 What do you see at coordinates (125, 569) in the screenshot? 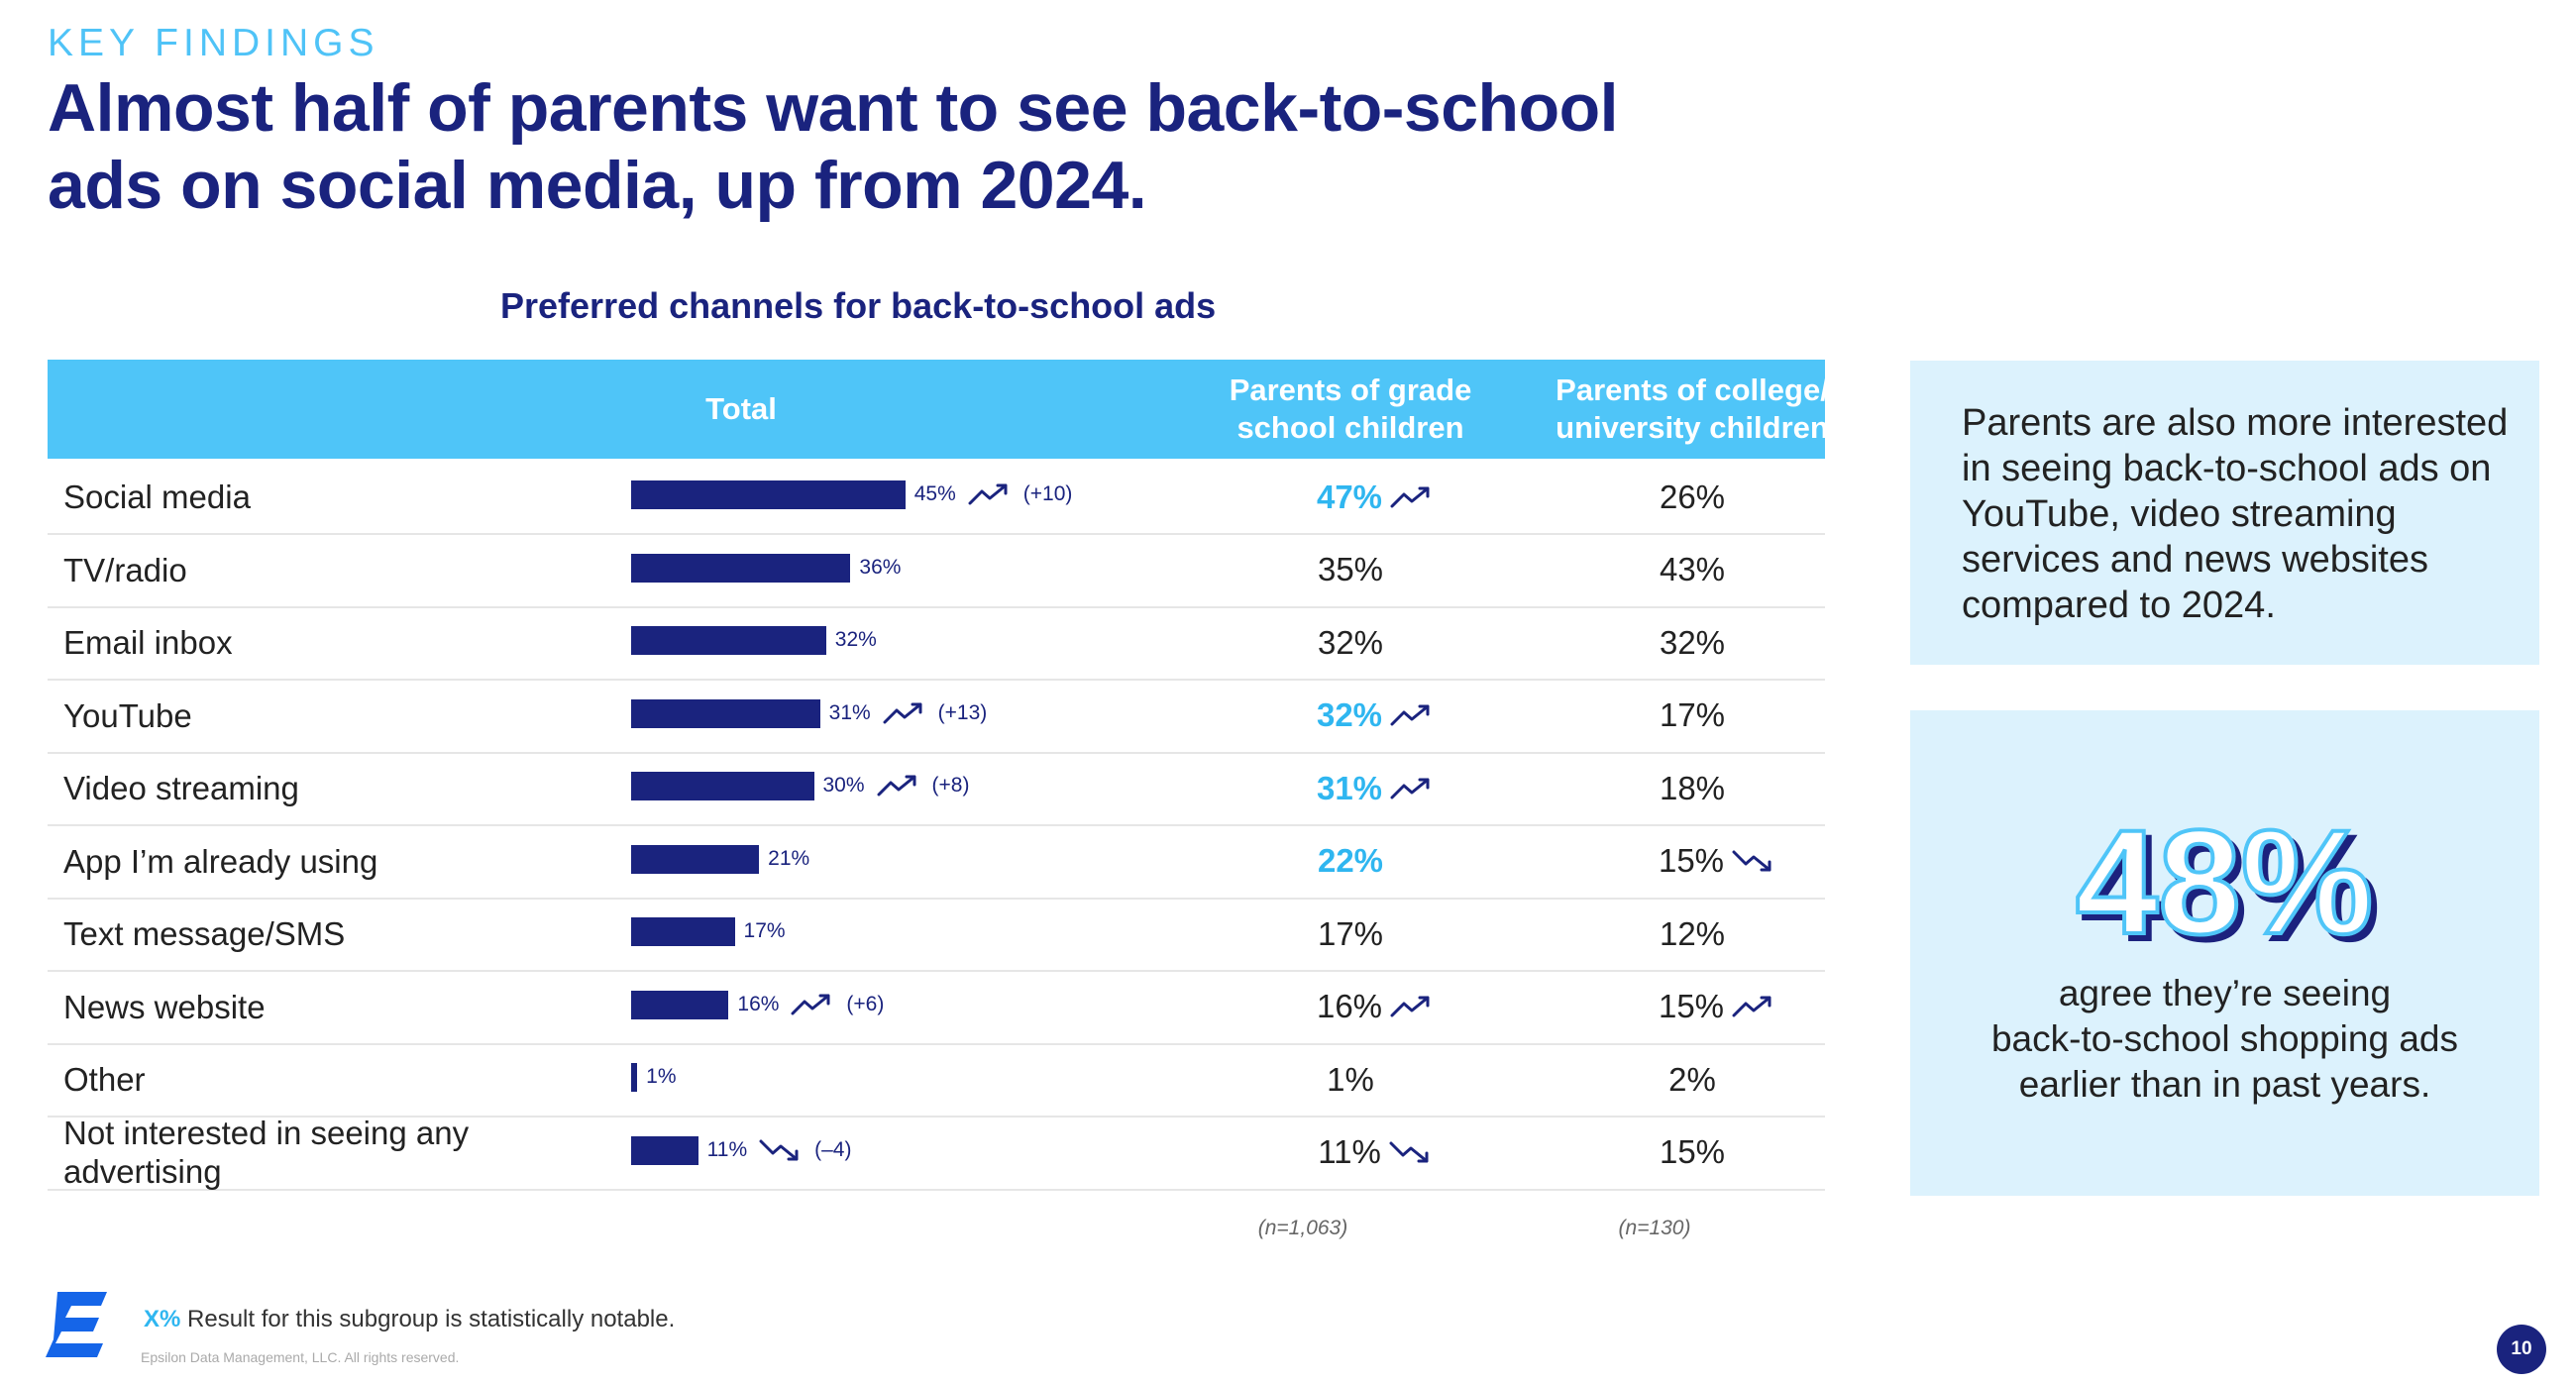
I see `row-label: TV/radio` at bounding box center [125, 569].